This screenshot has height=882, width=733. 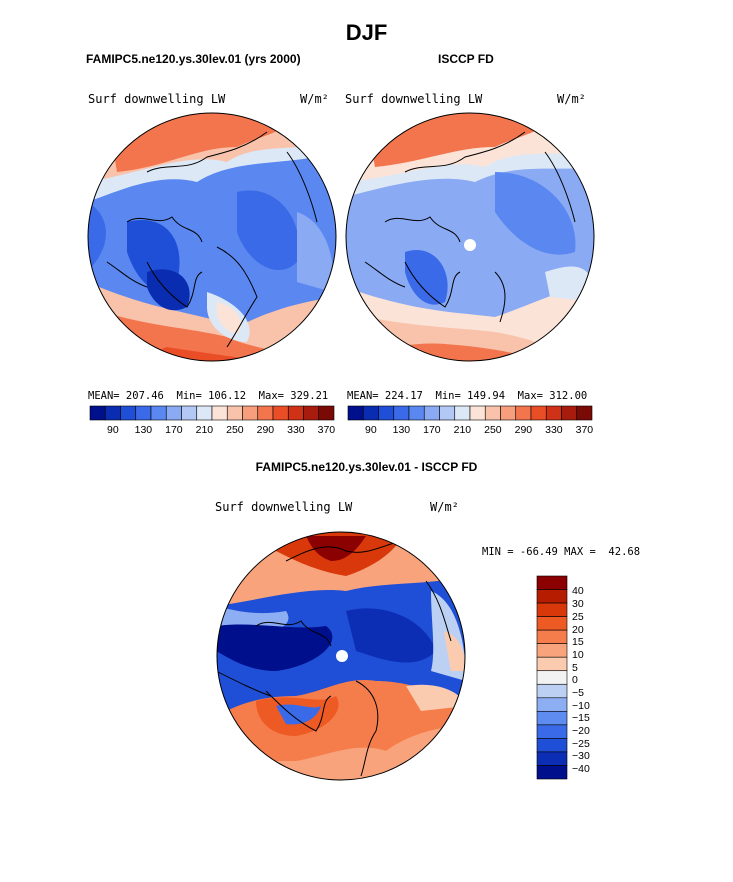 I want to click on obs-panel-title: ISCCP FD, so click(x=466, y=59).